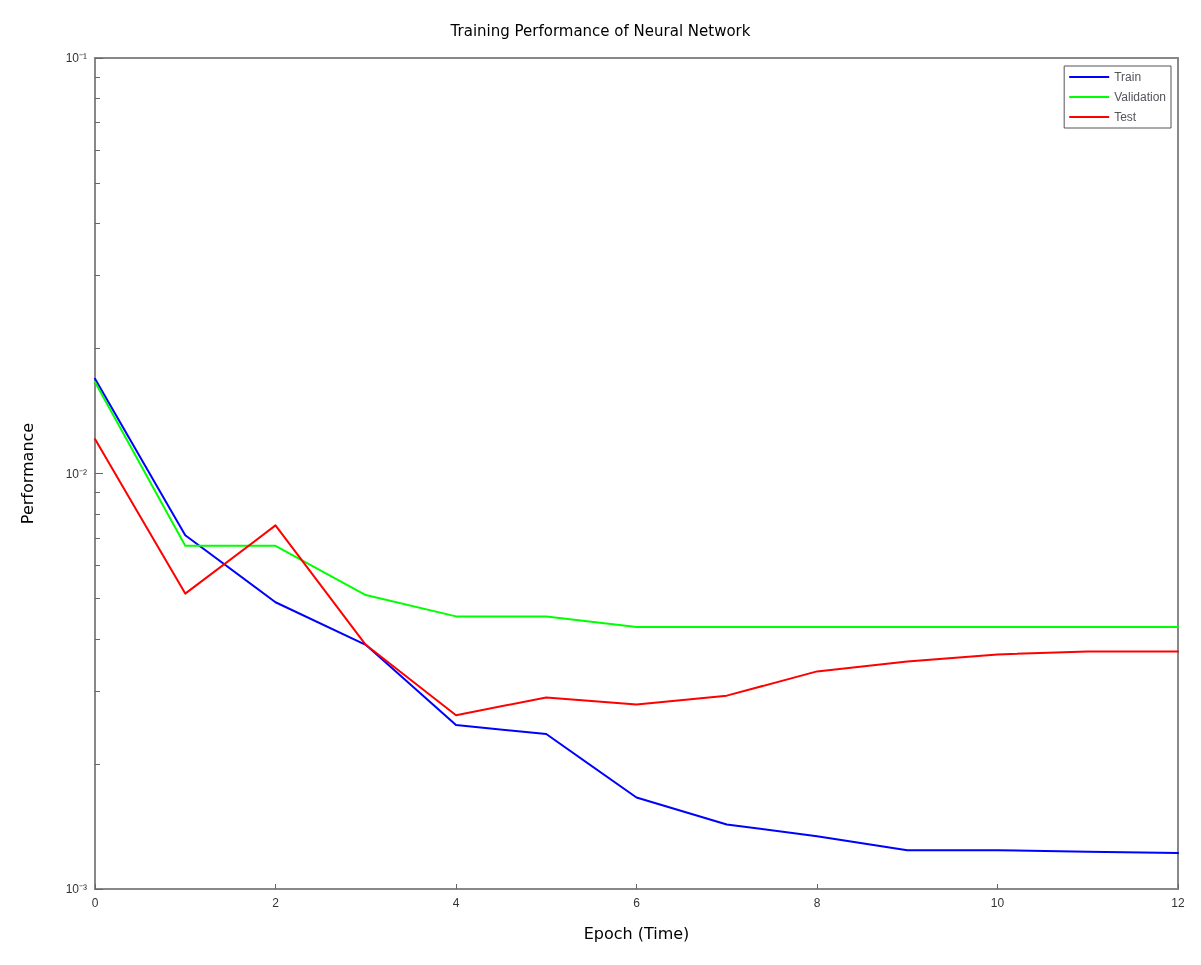 Image resolution: width=1201 pixels, height=965 pixels. Describe the element at coordinates (1125, 117) in the screenshot. I see `legend-label: Test` at that location.